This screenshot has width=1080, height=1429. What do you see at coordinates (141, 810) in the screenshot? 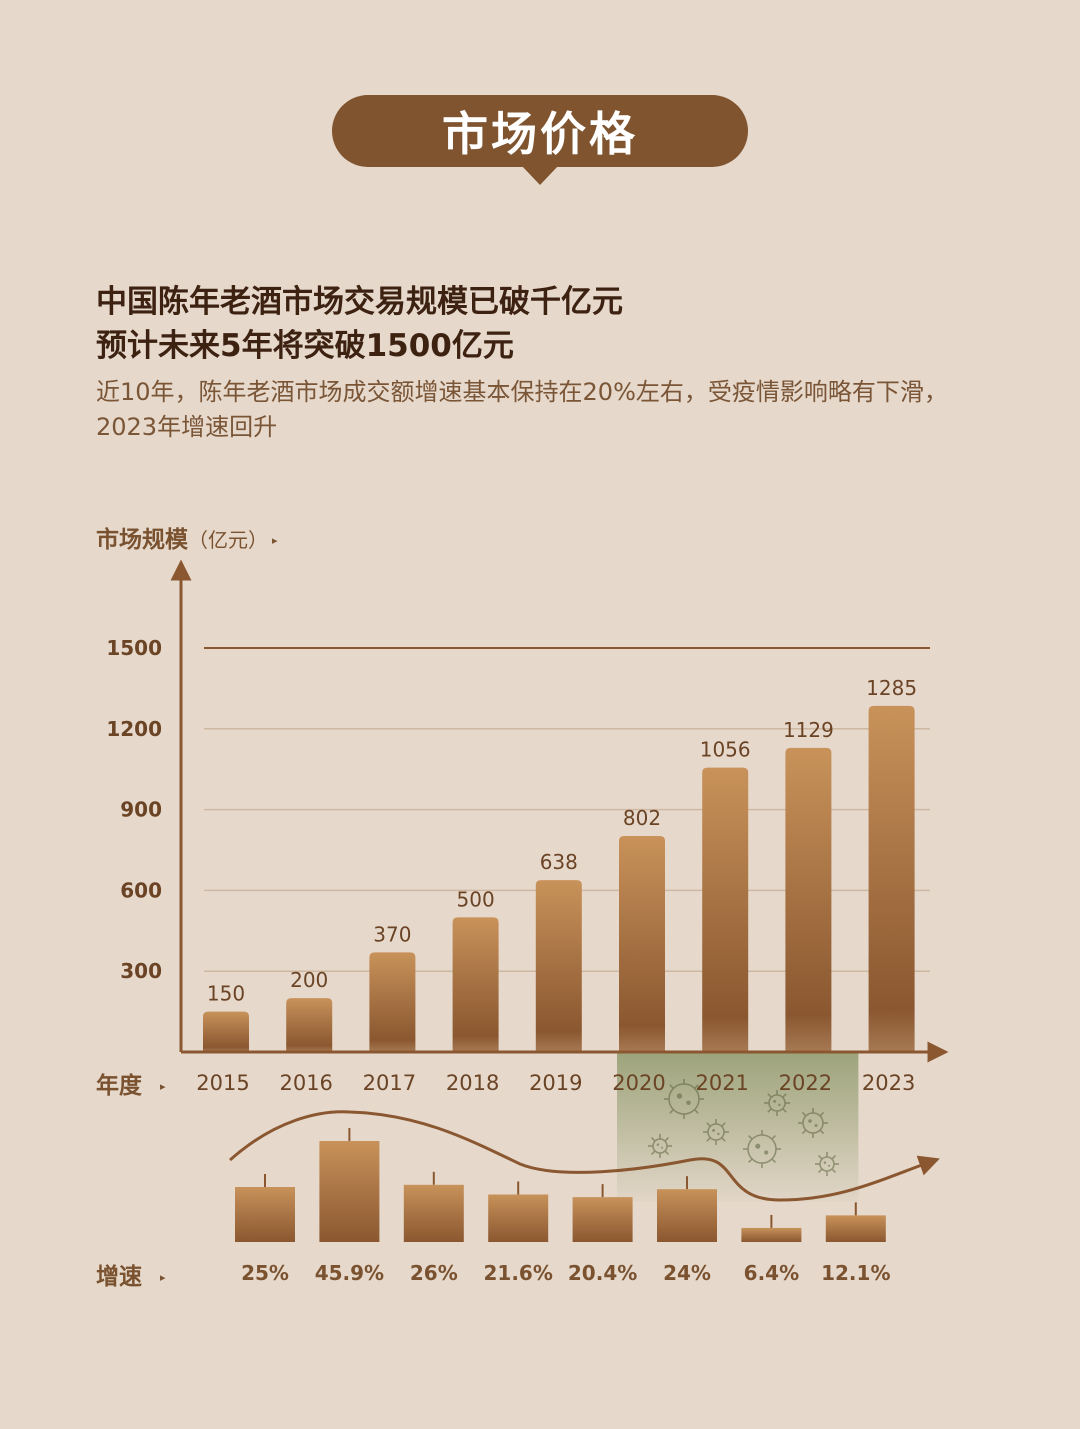
I see `y-tick-label: 900` at bounding box center [141, 810].